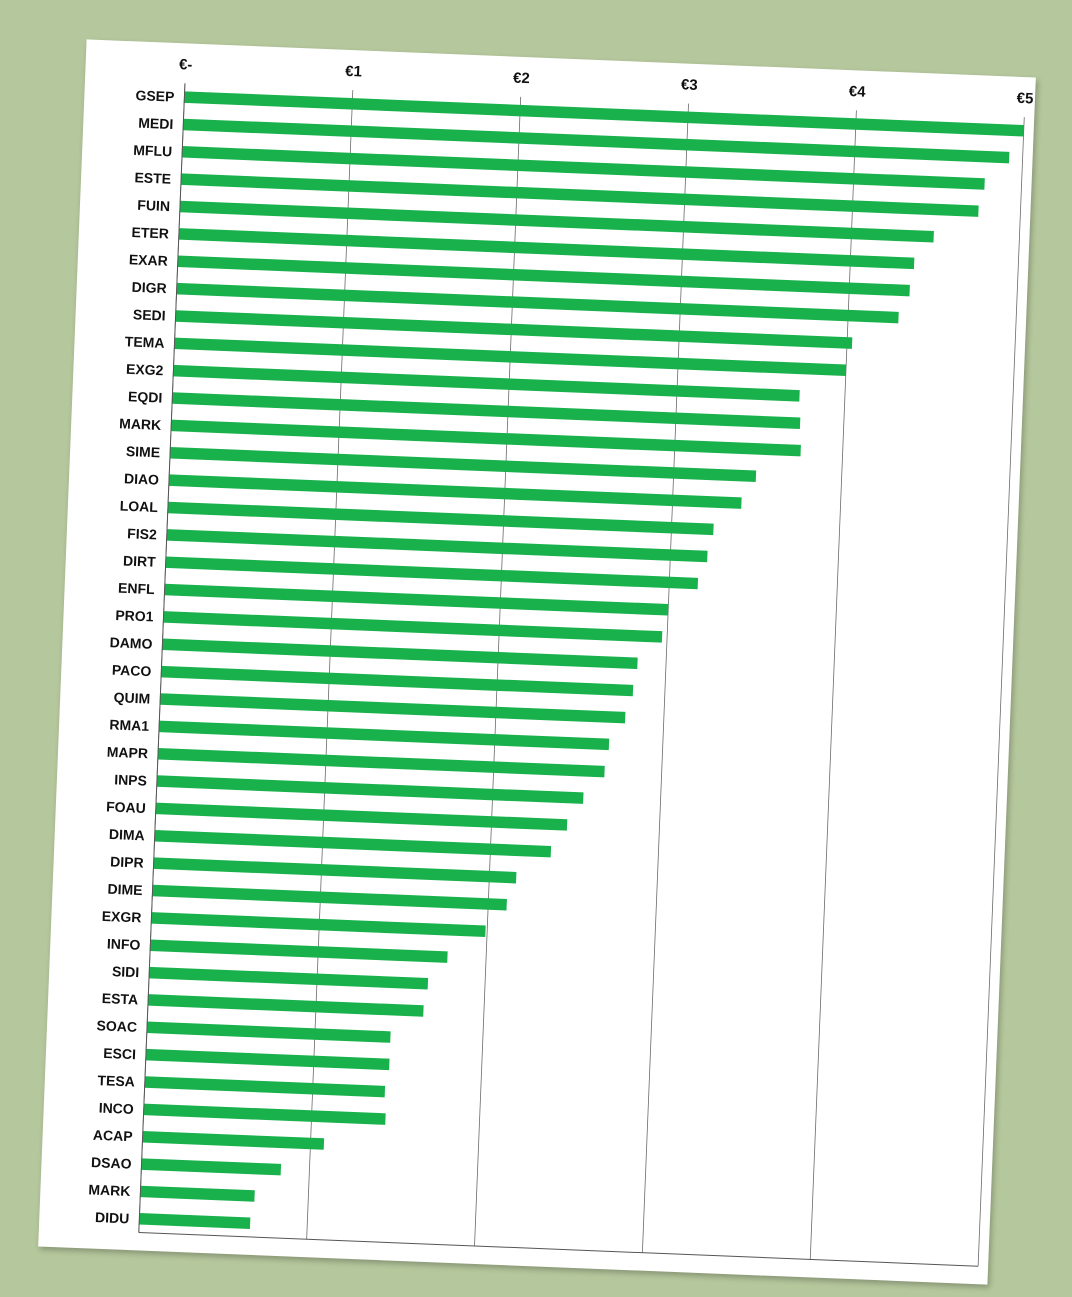 The width and height of the screenshot is (1072, 1297). Describe the element at coordinates (126, 971) in the screenshot. I see `category-label: SIDI` at that location.